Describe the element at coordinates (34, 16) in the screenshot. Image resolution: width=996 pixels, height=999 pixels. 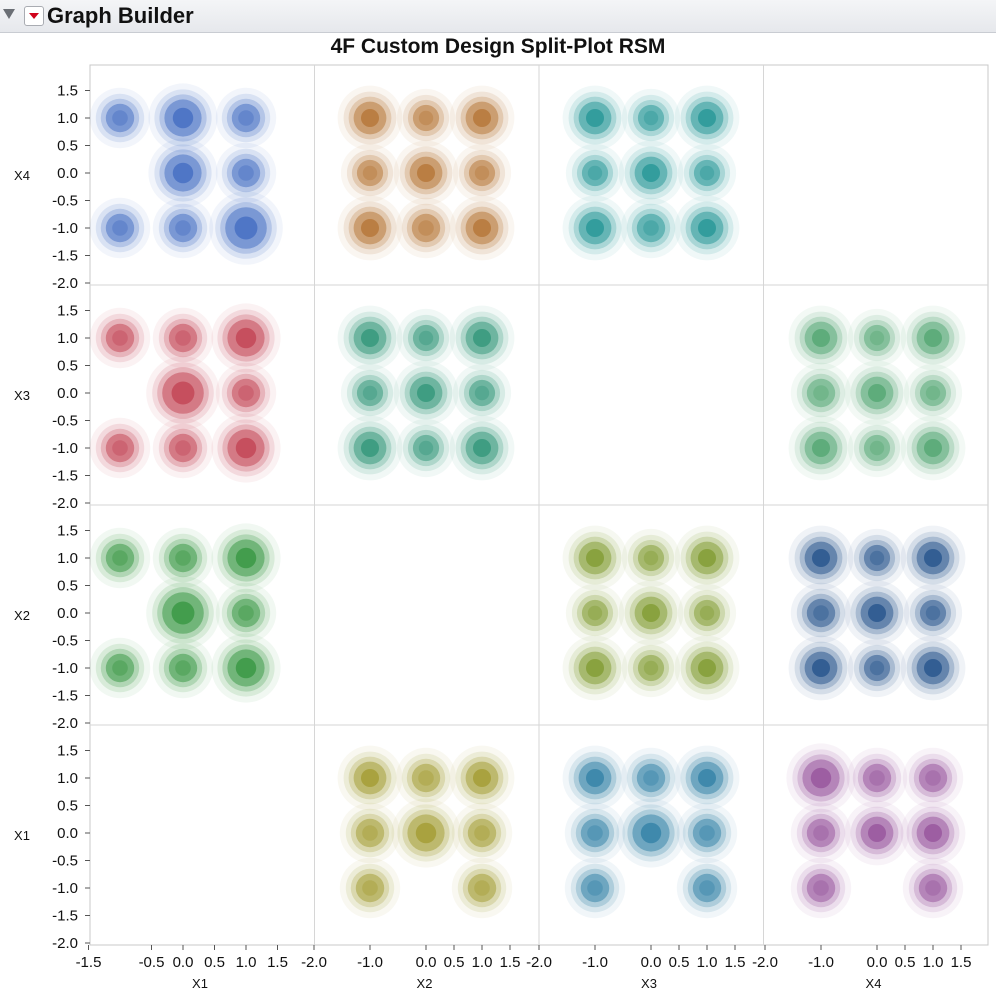
I see `red-triangle-menu-icon` at that location.